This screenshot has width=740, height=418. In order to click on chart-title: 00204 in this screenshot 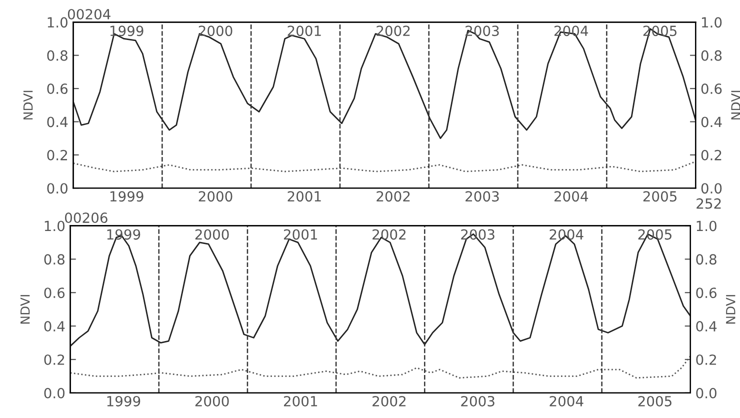, I will do `click(89, 14)`.